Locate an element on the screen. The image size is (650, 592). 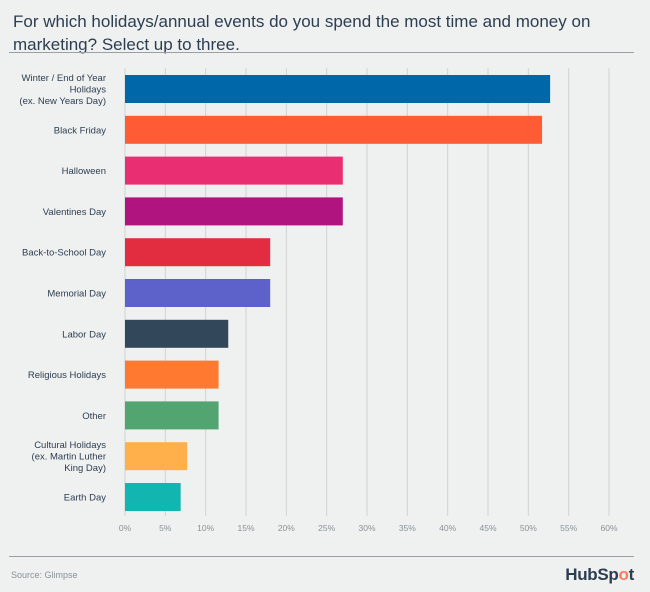
x-tick-label: 30% is located at coordinates (366, 528).